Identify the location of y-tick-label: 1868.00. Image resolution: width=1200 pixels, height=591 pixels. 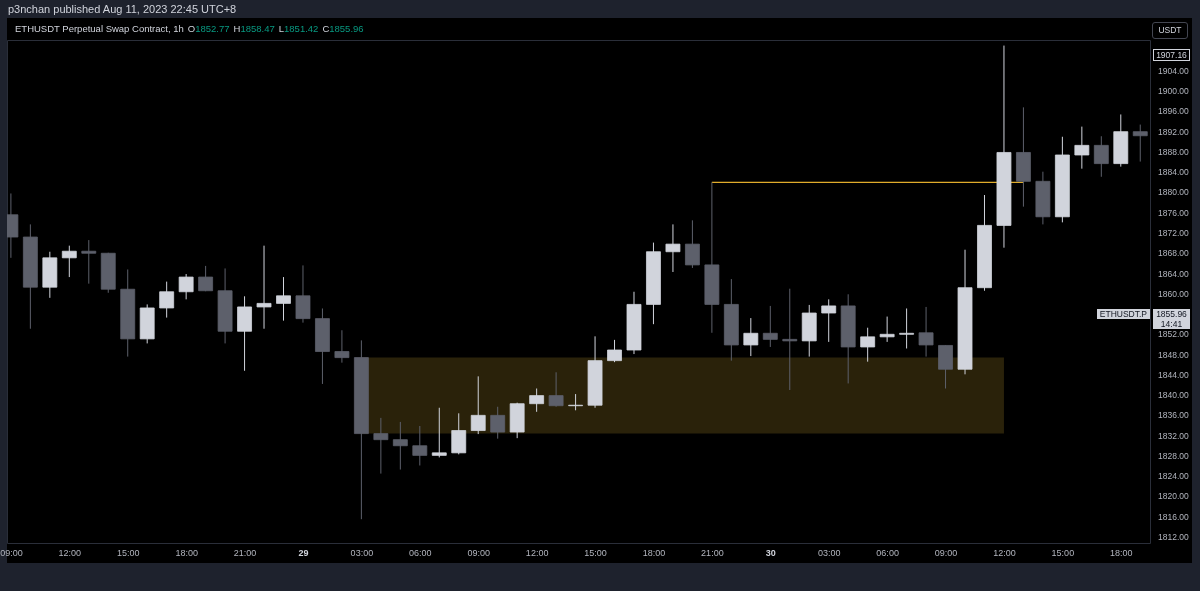
(1173, 253).